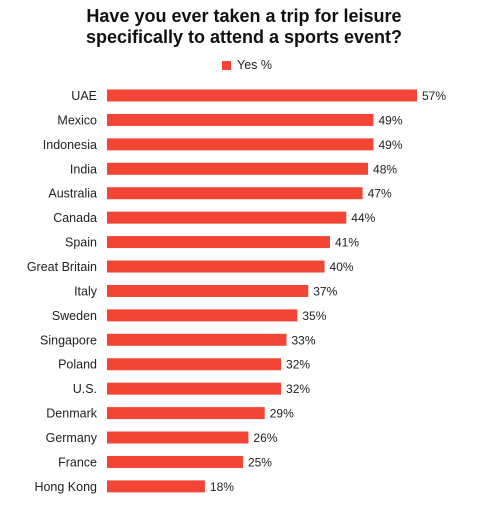  Describe the element at coordinates (244, 37) in the screenshot. I see `chart-title-line-2: specifically to attend a sports event?` at that location.